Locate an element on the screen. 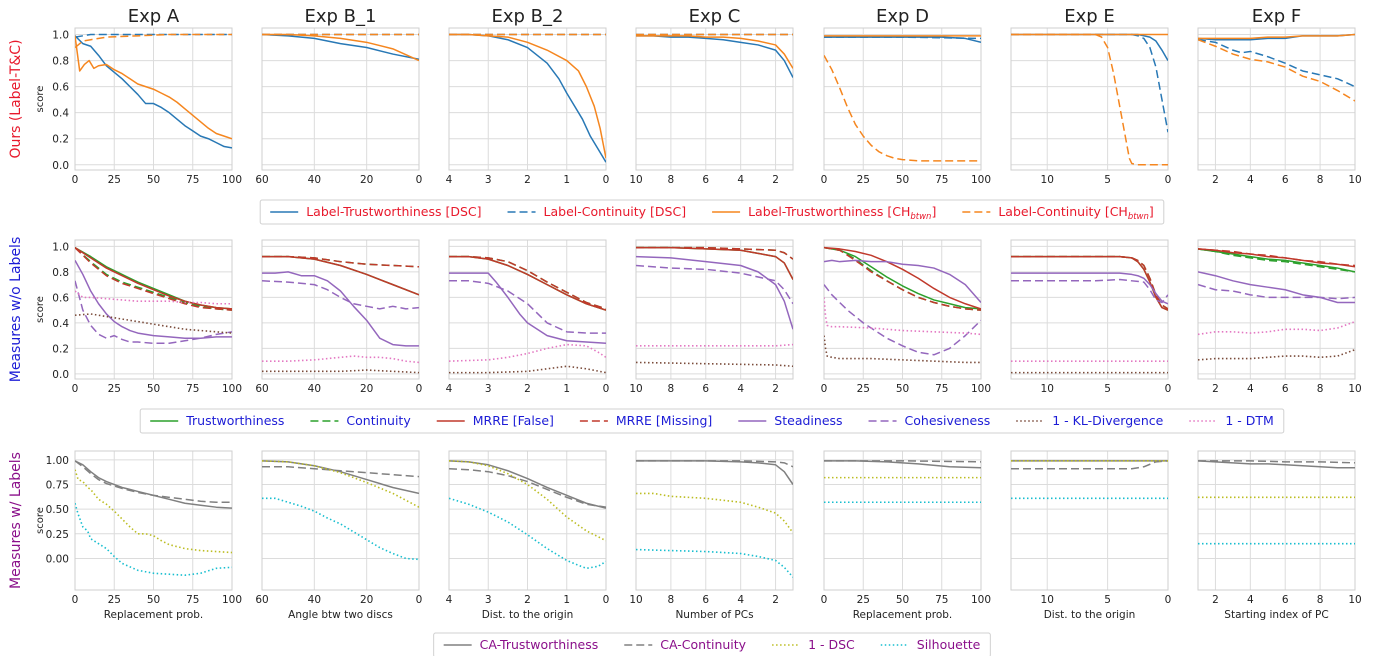 This screenshot has height=656, width=1375. y-tick-label: 0.75 is located at coordinates (57, 486).